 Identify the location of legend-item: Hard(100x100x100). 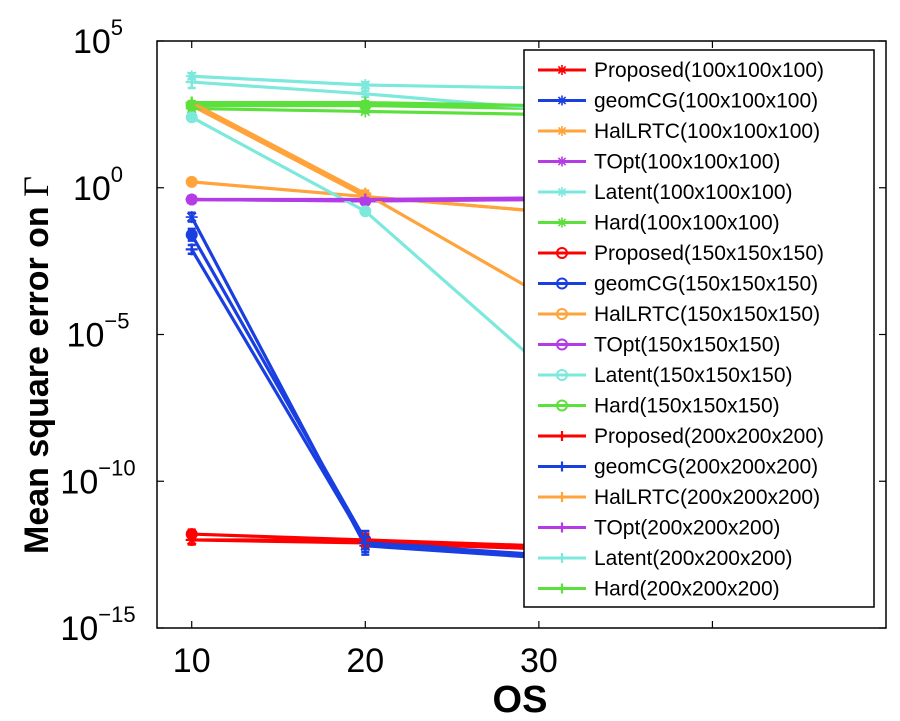
(659, 223).